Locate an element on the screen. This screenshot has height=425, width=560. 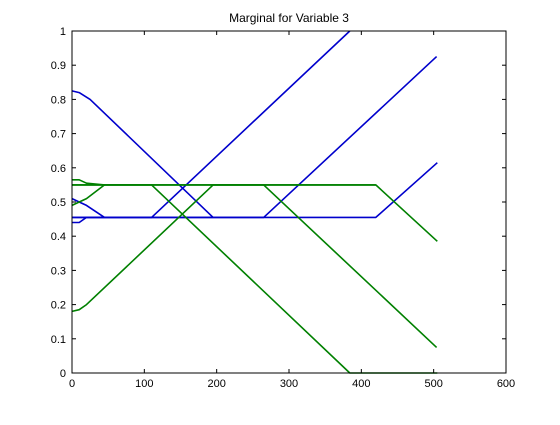
x-tick-label: 100 is located at coordinates (144, 384).